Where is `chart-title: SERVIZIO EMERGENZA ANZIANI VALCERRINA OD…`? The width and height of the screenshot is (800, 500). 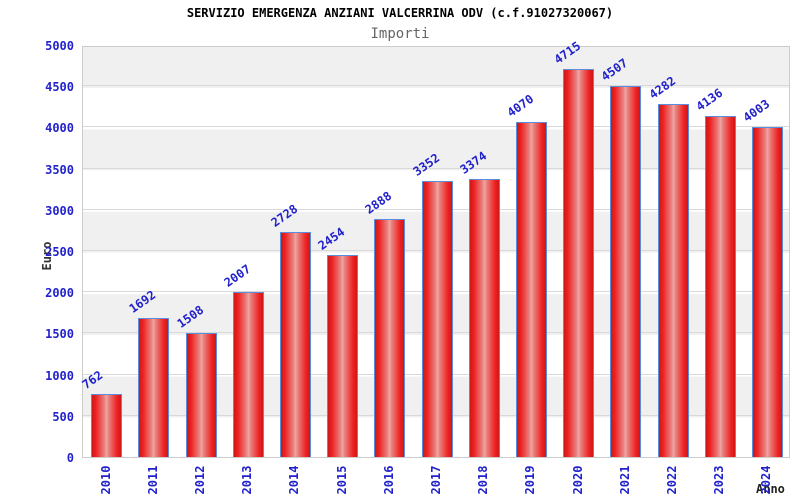 chart-title: SERVIZIO EMERGENZA ANZIANI VALCERRINA OD… is located at coordinates (400, 13).